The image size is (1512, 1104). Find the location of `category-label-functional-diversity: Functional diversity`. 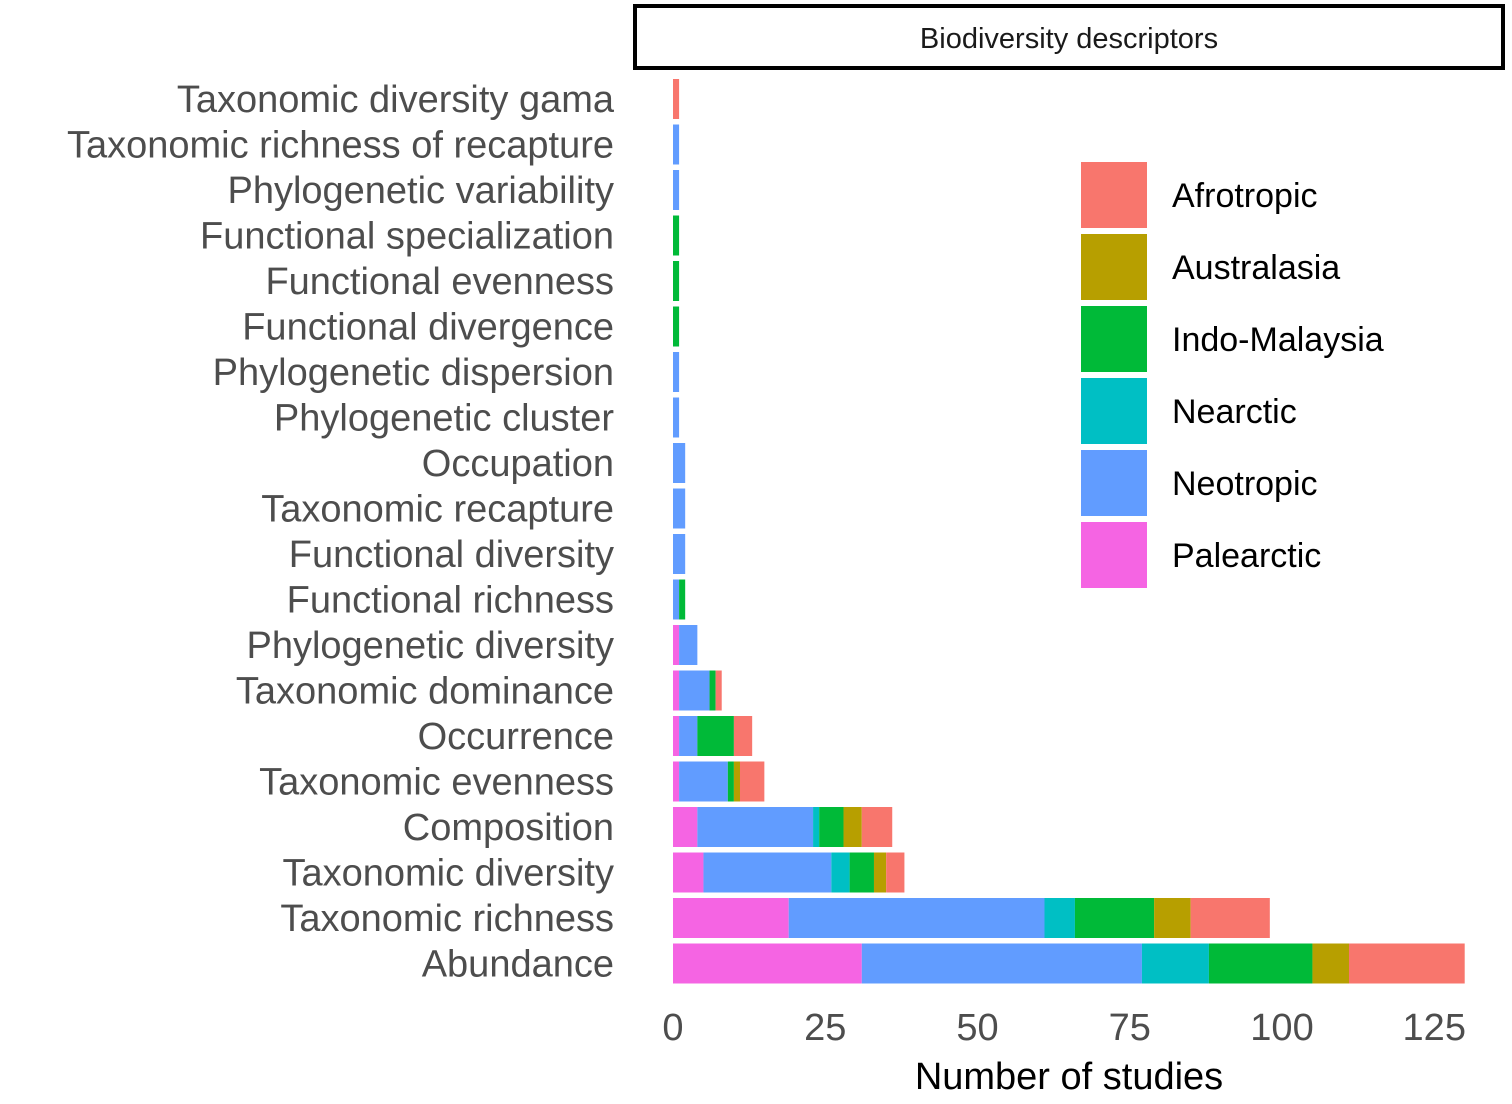

category-label-functional-diversity: Functional diversity is located at coordinates (451, 555).